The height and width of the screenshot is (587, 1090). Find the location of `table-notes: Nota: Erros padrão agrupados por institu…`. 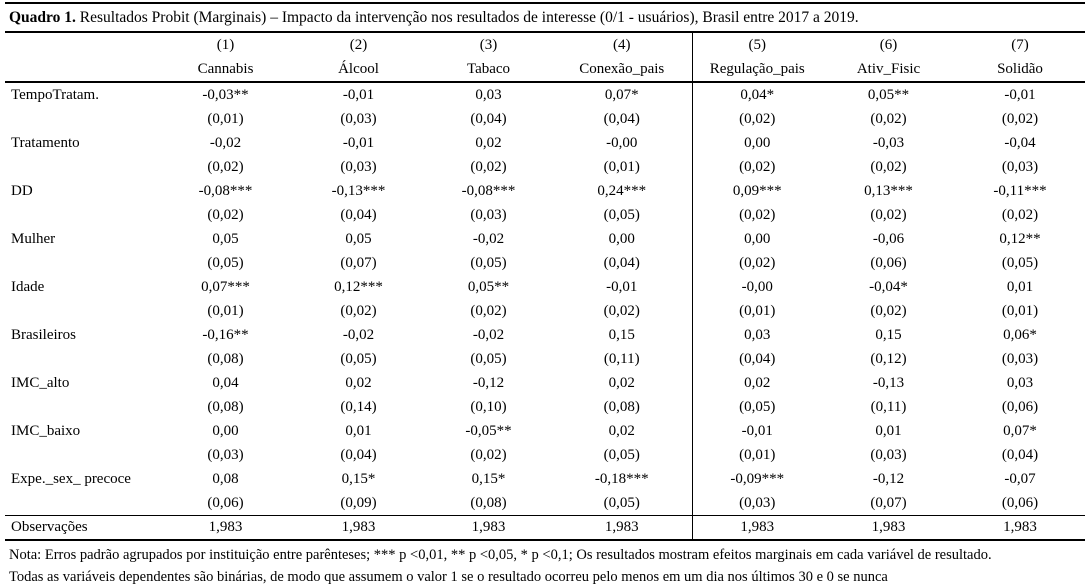

table-notes: Nota: Erros padrão agrupados por institu… is located at coordinates (545, 564).